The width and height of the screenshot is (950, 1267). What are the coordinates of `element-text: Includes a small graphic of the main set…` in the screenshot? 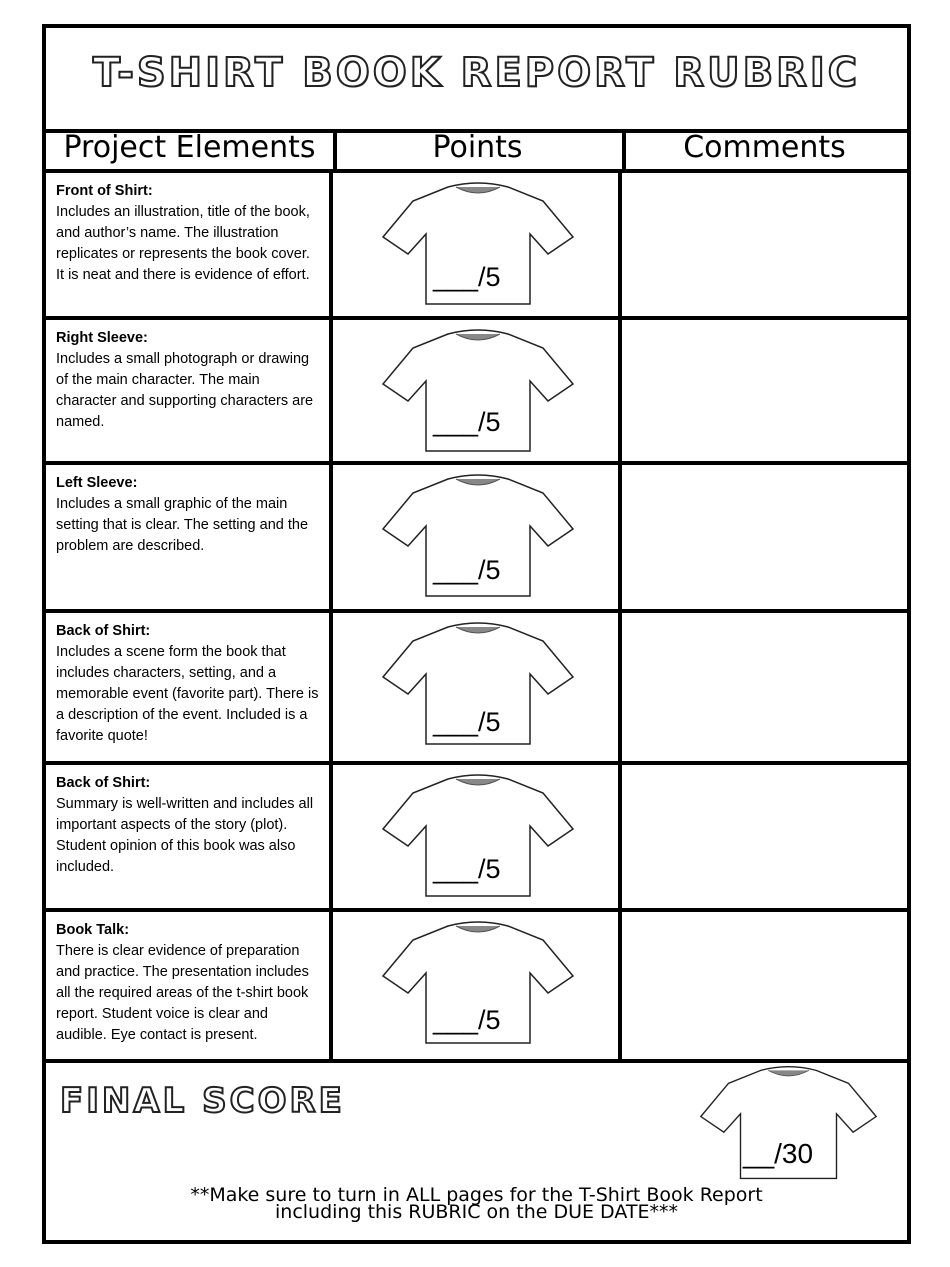 It's located at (182, 525).